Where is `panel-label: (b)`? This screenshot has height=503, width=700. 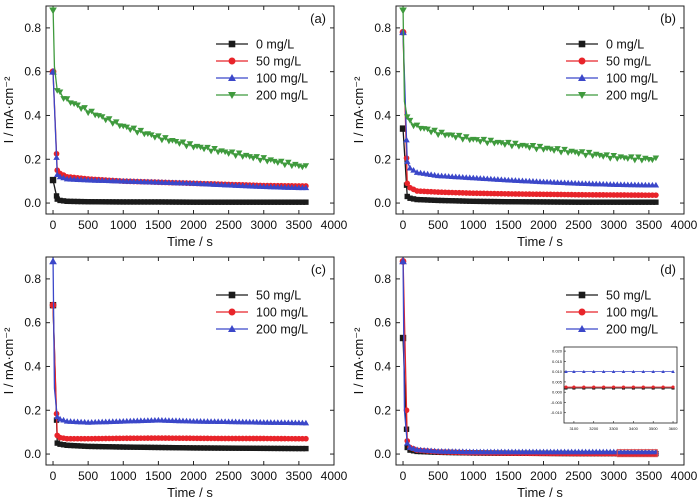
panel-label: (b) is located at coordinates (668, 18).